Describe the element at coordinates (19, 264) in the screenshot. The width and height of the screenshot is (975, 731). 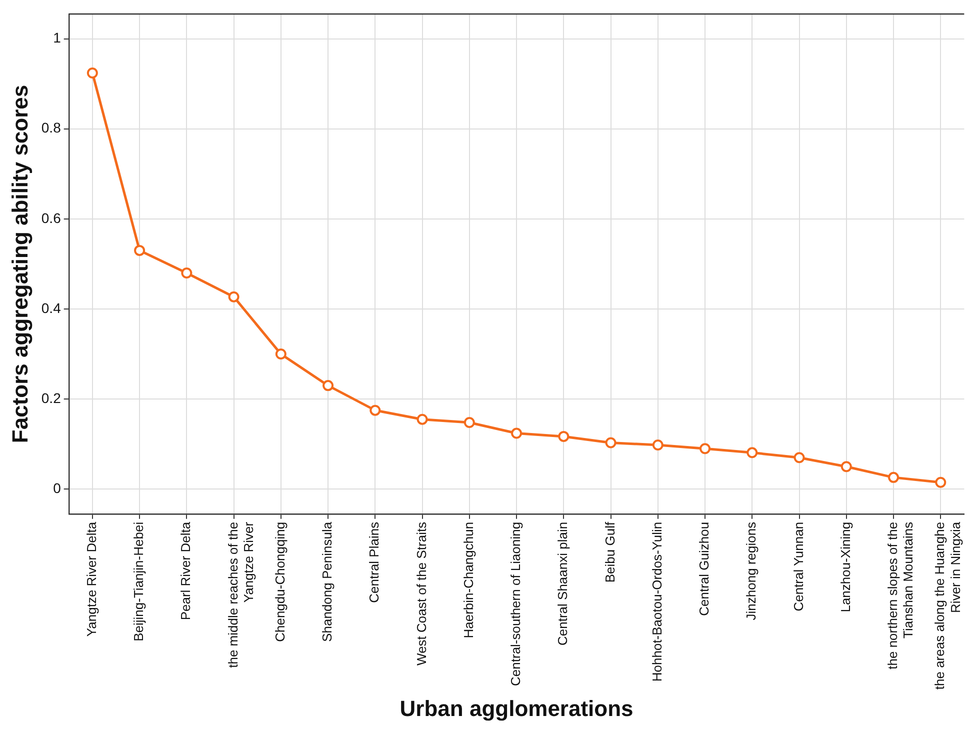
I see `y-axis-title: Factors aggregating ability scores` at that location.